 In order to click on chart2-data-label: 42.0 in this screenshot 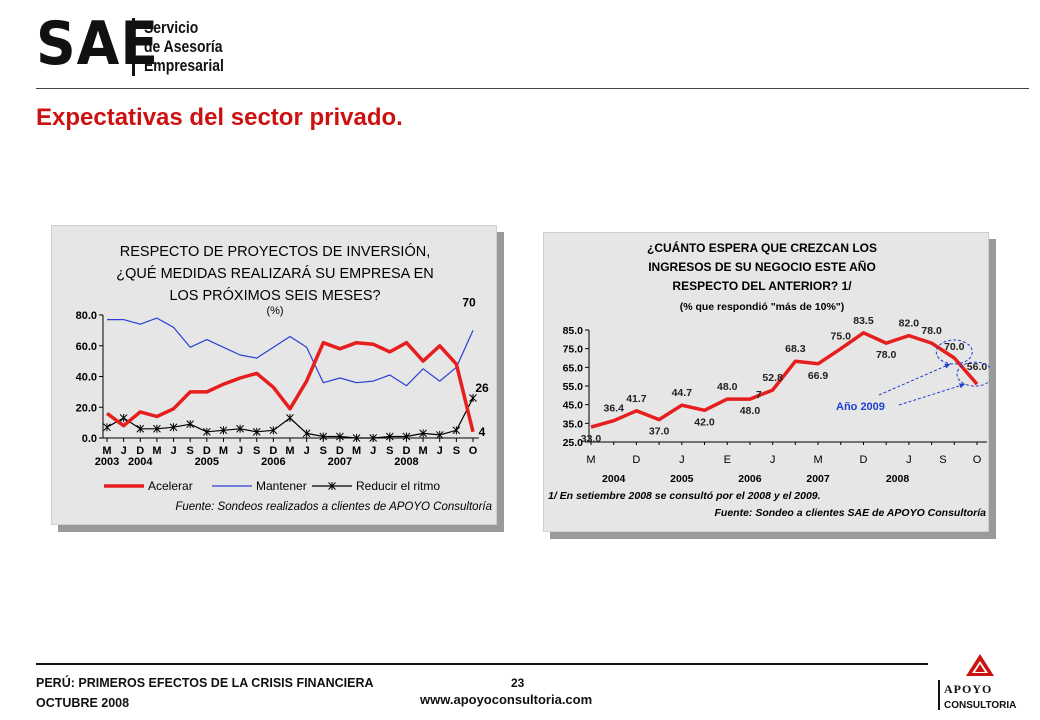, I will do `click(704, 422)`.